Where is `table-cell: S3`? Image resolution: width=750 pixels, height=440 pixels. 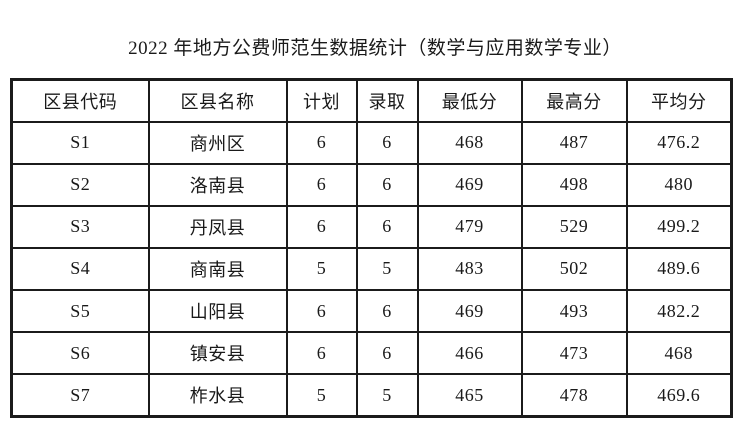 table-cell: S3 is located at coordinates (80, 226).